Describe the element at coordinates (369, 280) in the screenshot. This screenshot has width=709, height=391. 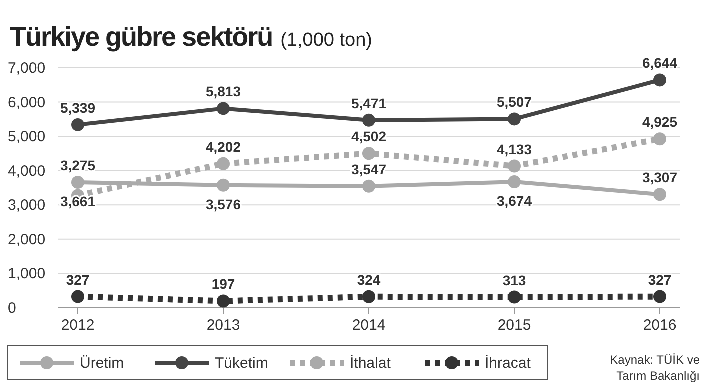
I see `data-label: 324` at that location.